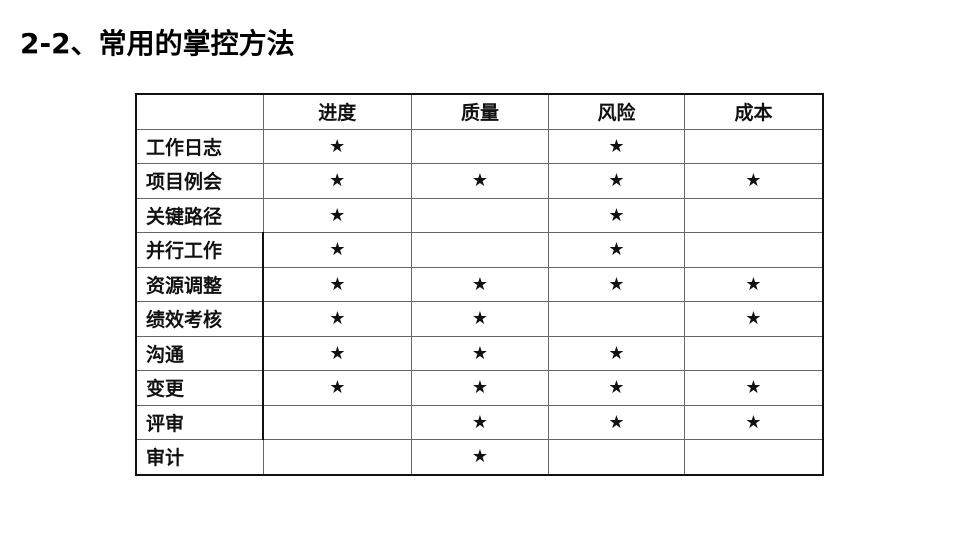  I want to click on table-row: 项目例会 ★ ★ ★ ★, so click(479, 181).